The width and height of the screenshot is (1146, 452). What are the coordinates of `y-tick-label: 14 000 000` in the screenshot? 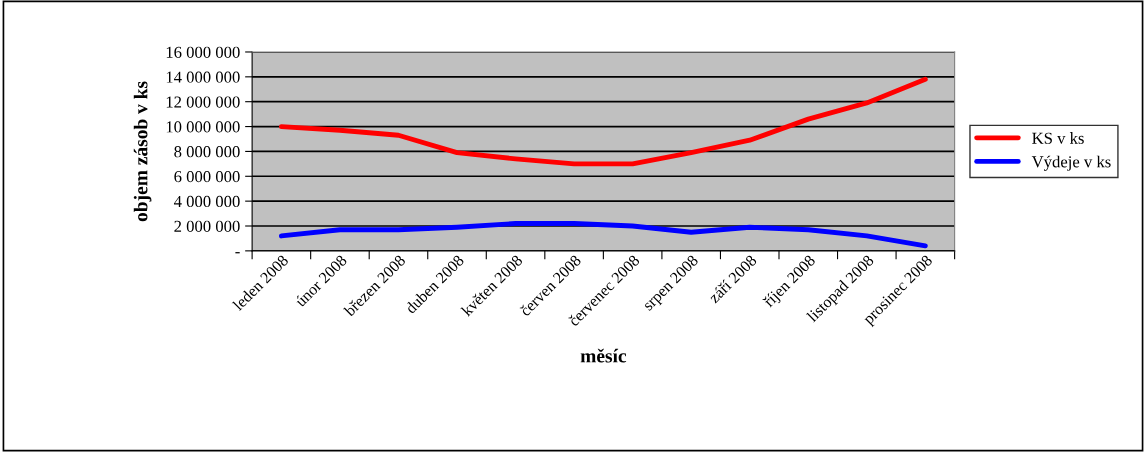 It's located at (203, 77).